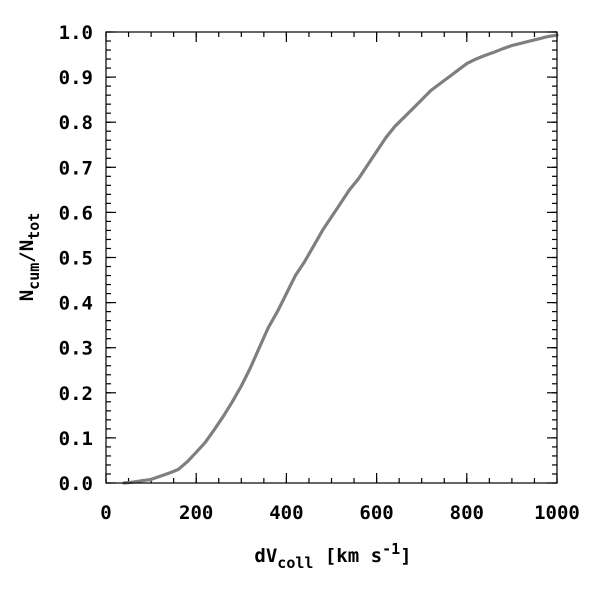 This screenshot has height=600, width=600. Describe the element at coordinates (391, 549) in the screenshot. I see `x-axis-superscript: -1` at that location.